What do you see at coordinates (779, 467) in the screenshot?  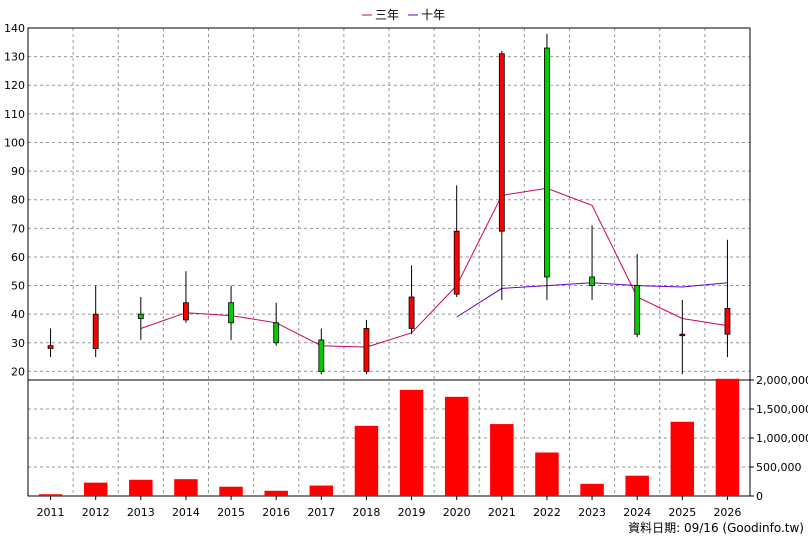 I see `volume-tick-label: 500,000` at bounding box center [779, 467].